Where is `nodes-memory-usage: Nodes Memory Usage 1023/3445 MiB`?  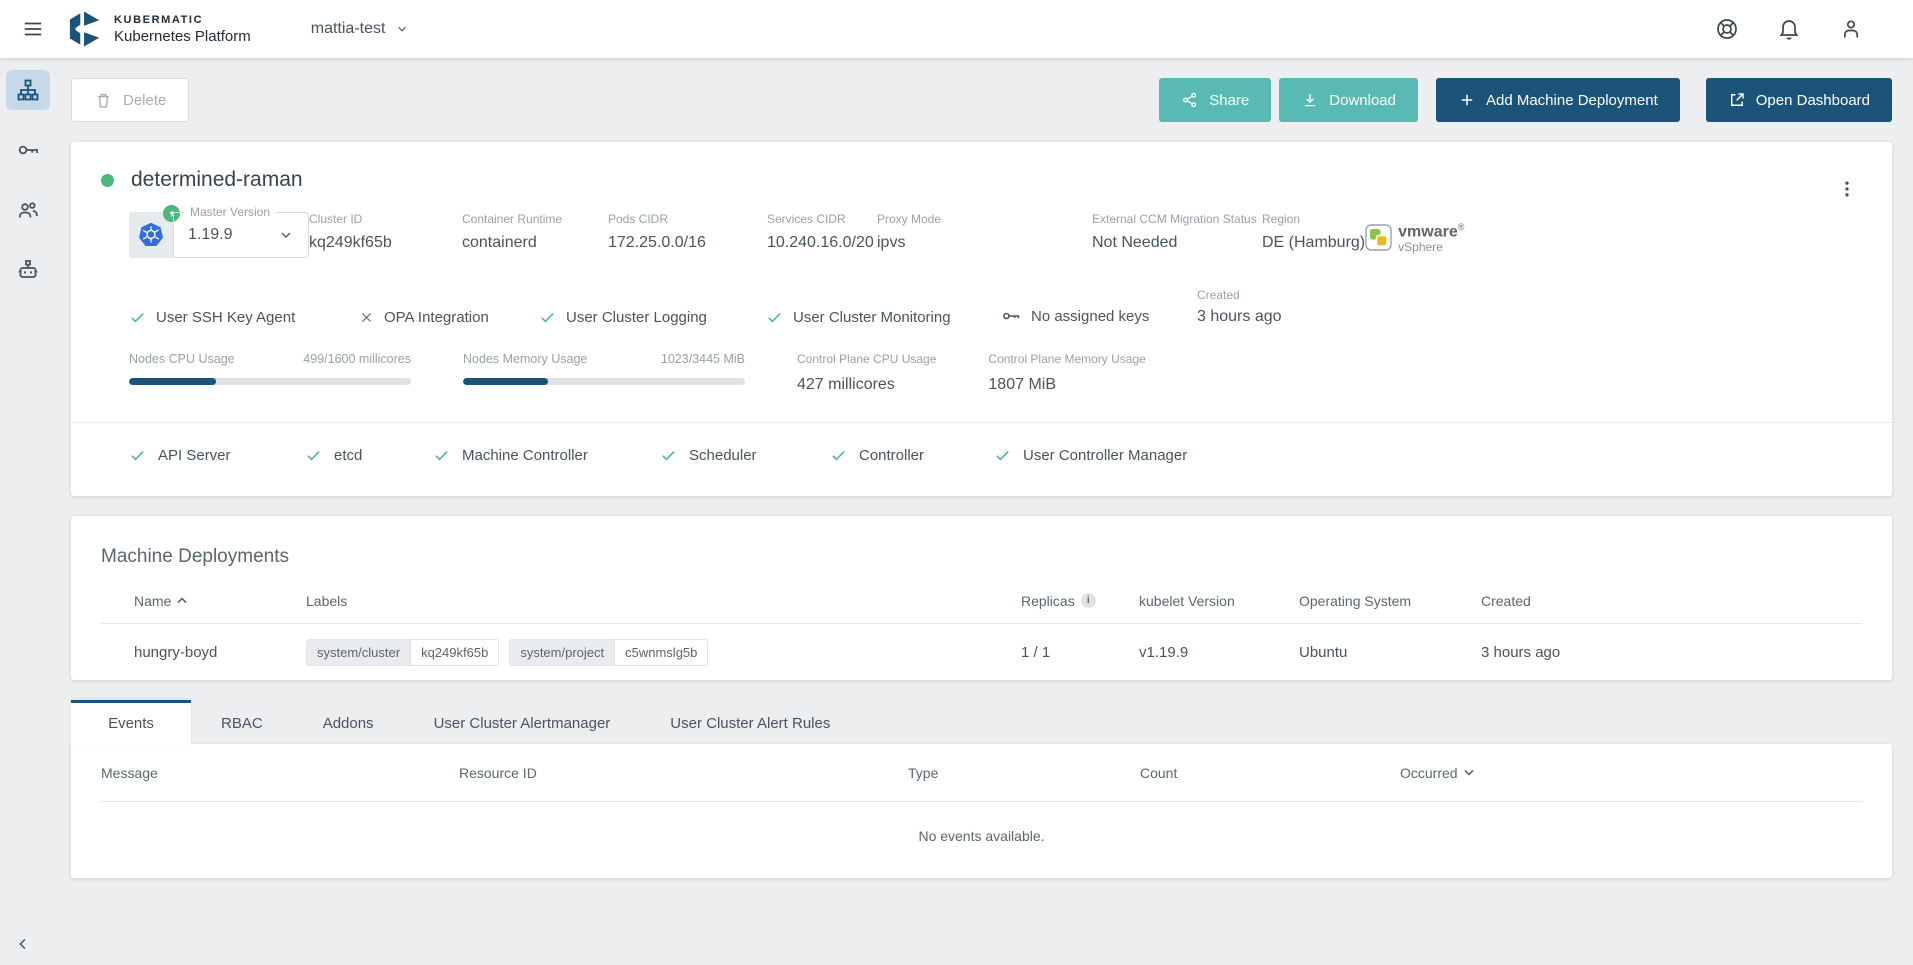
nodes-memory-usage: Nodes Memory Usage 1023/3445 MiB is located at coordinates (604, 373).